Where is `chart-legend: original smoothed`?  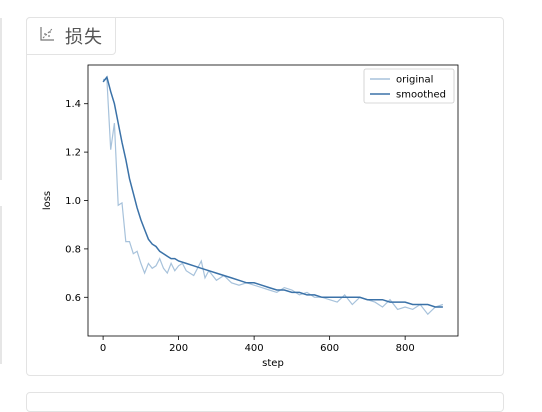
chart-legend: original smoothed is located at coordinates (409, 86).